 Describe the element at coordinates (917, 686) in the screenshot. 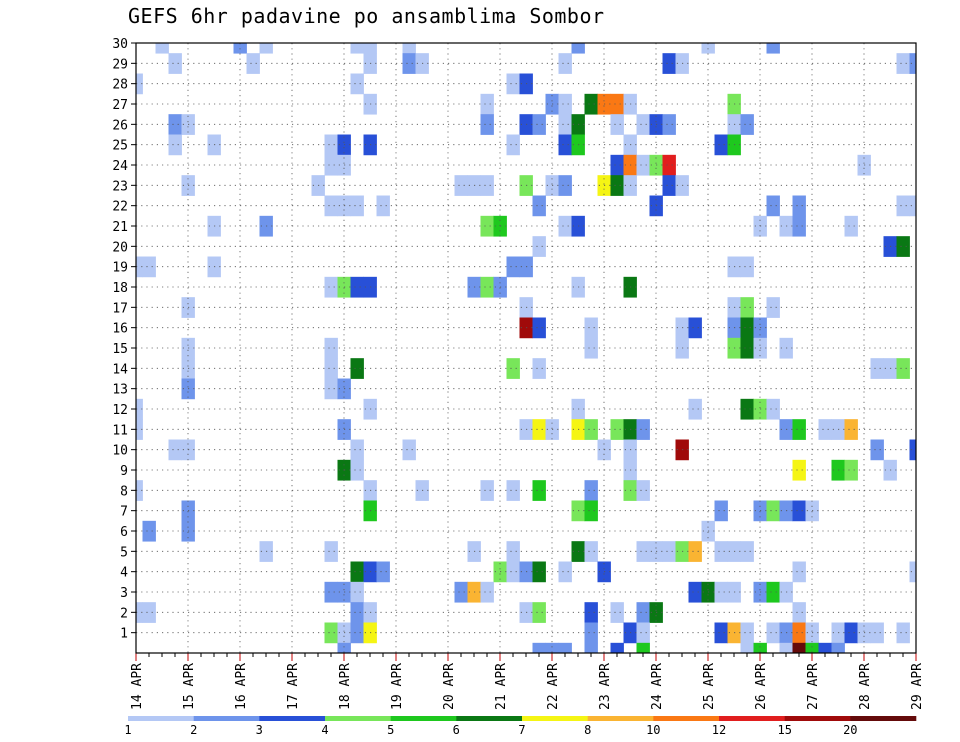

I see `x-tick-label: 29 APR` at that location.